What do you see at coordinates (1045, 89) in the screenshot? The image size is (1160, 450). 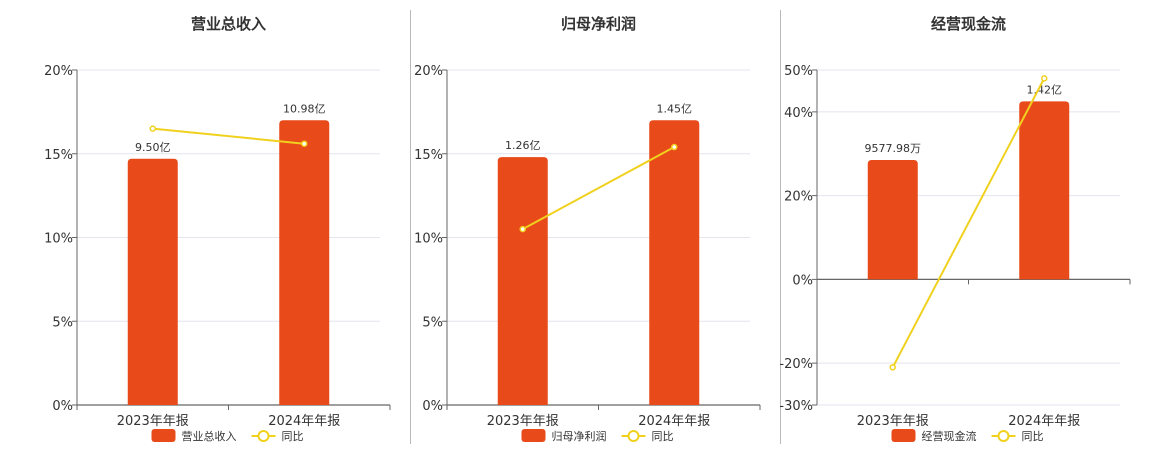 I see `bar-value-label: 1.42亿` at bounding box center [1045, 89].